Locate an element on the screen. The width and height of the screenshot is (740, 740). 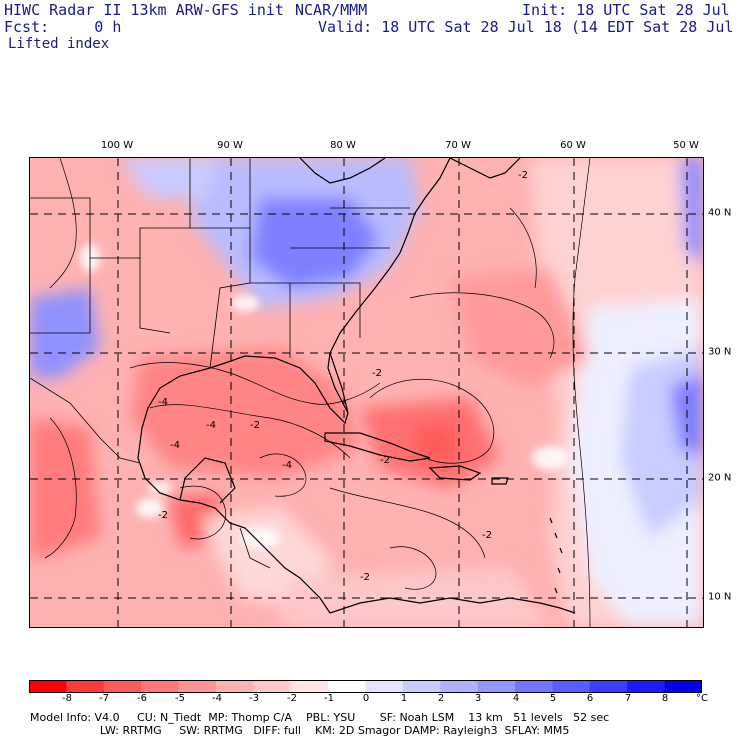
colorbar-tick: 0 is located at coordinates (366, 698).